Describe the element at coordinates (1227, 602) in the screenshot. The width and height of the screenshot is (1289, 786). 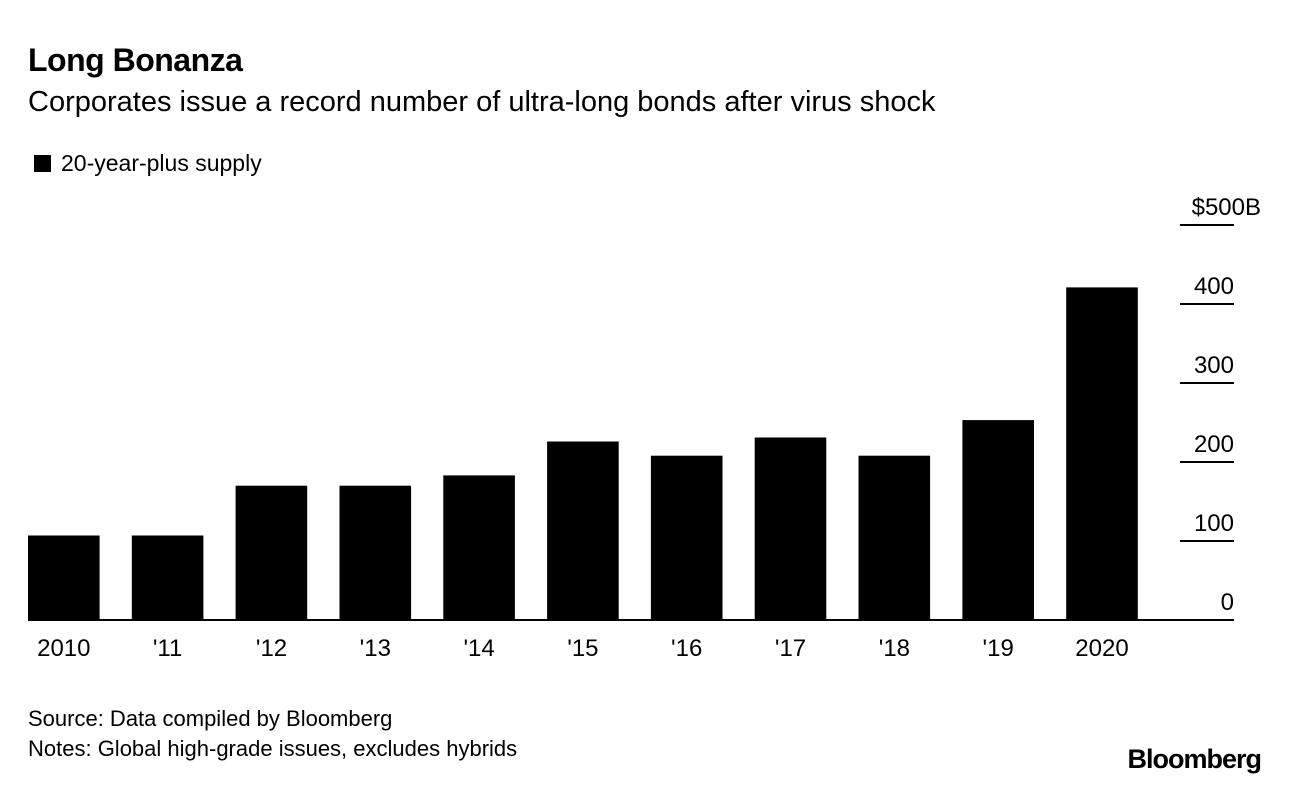
I see `y-tick-label: 0` at that location.